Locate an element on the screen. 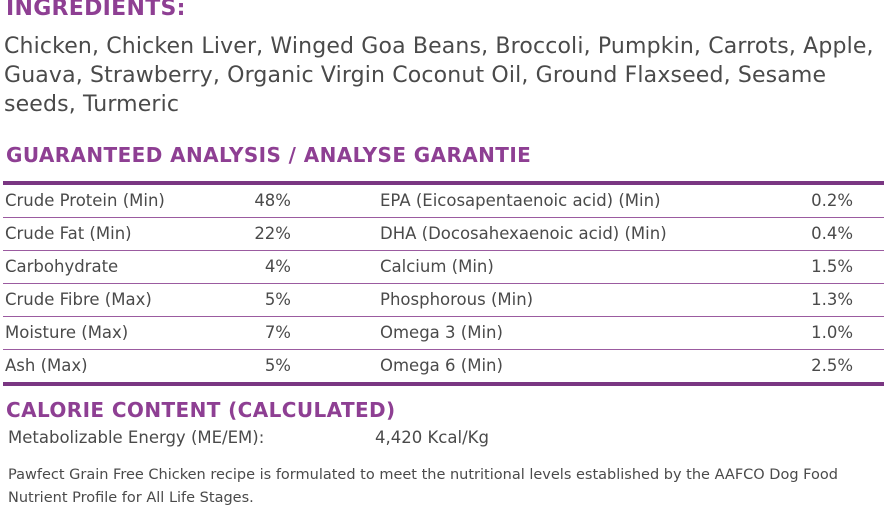  nutrient-name: Ash (Max) is located at coordinates (46, 365).